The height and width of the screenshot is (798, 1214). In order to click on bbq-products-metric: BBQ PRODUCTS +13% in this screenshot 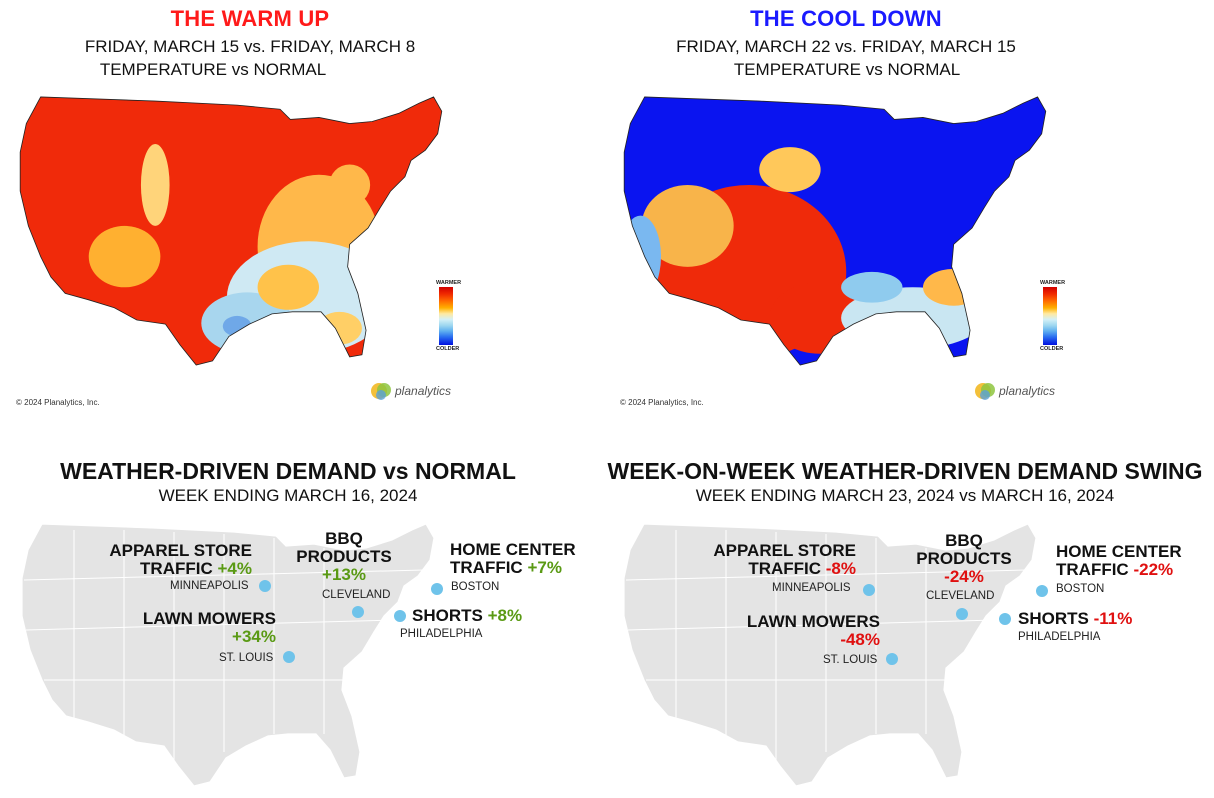, I will do `click(344, 556)`.